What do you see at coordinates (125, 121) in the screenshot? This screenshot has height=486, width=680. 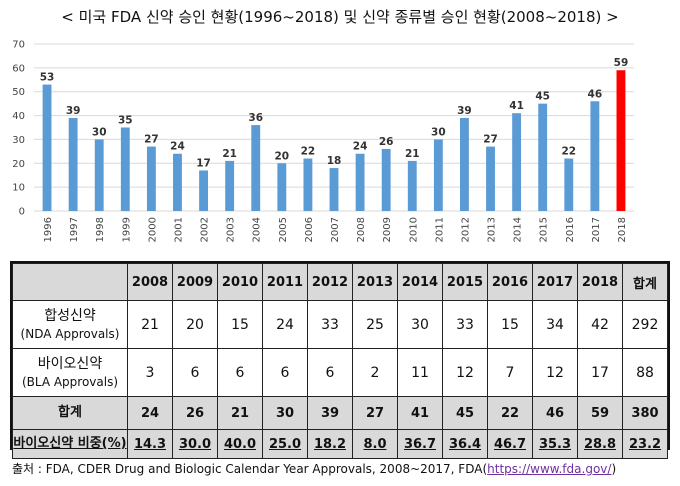 I see `data-label-1999: 35` at bounding box center [125, 121].